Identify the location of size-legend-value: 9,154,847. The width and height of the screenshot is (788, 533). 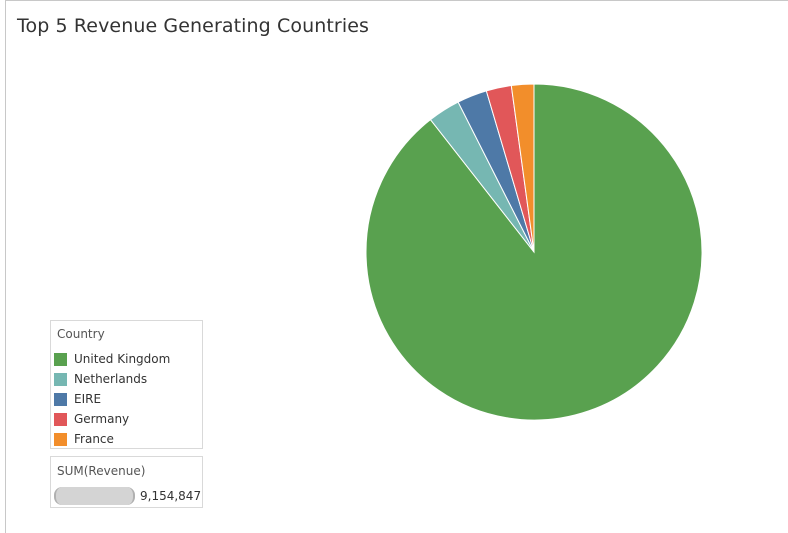
(171, 496).